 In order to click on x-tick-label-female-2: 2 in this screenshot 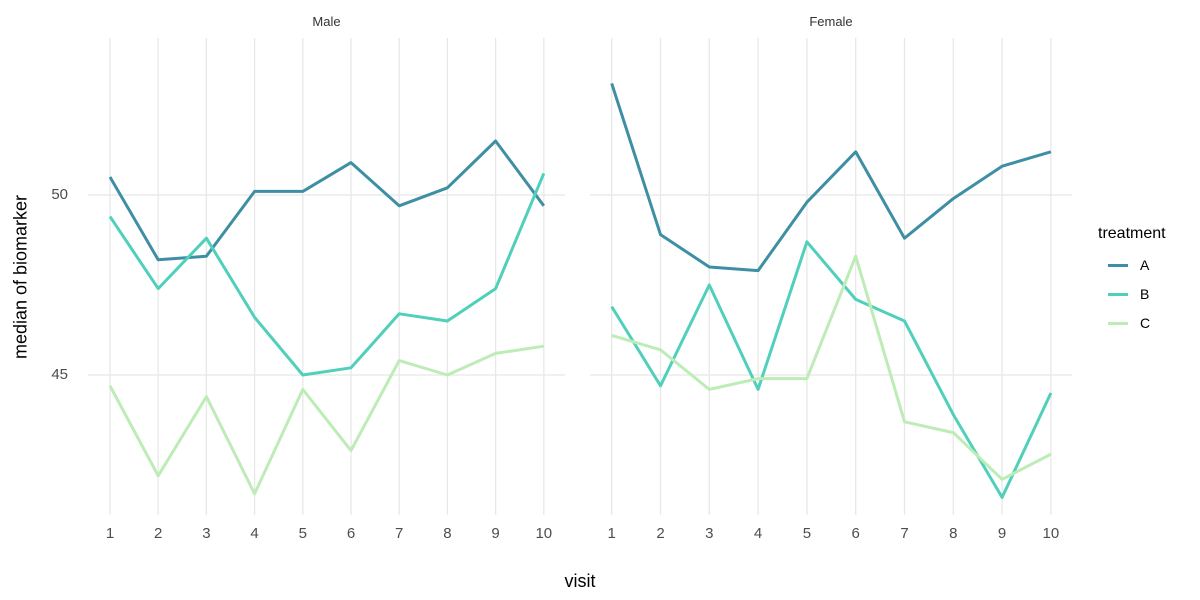, I will do `click(660, 533)`.